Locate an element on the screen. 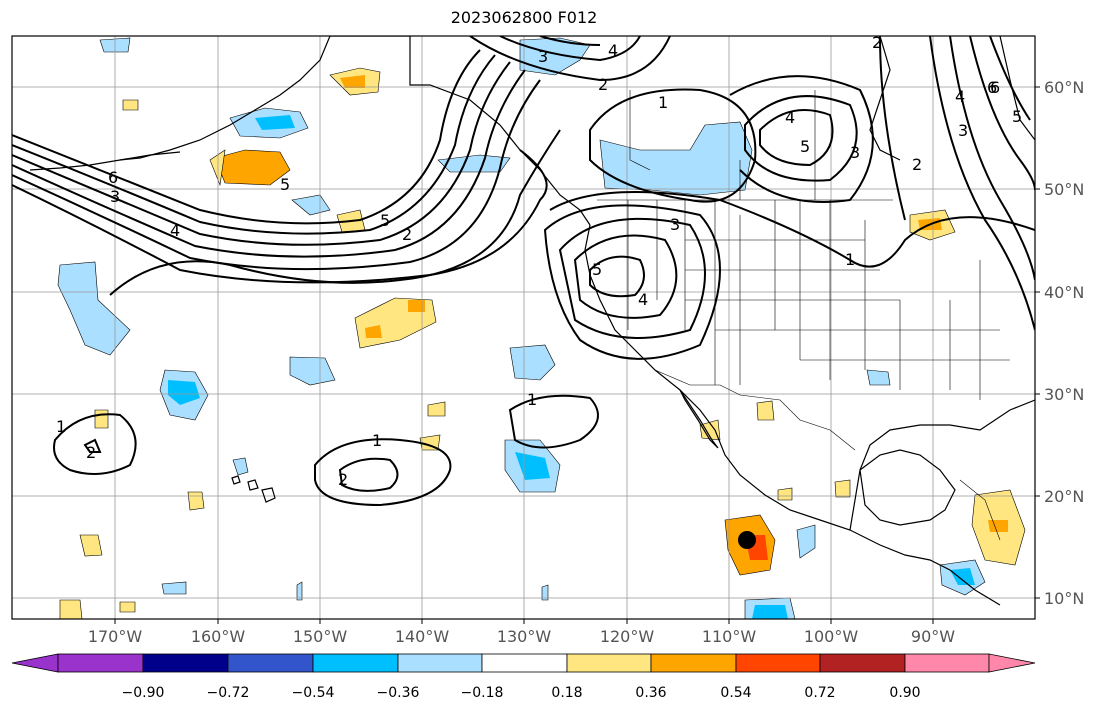 The image size is (1105, 712). colorbar-extend-low is located at coordinates (35, 663).